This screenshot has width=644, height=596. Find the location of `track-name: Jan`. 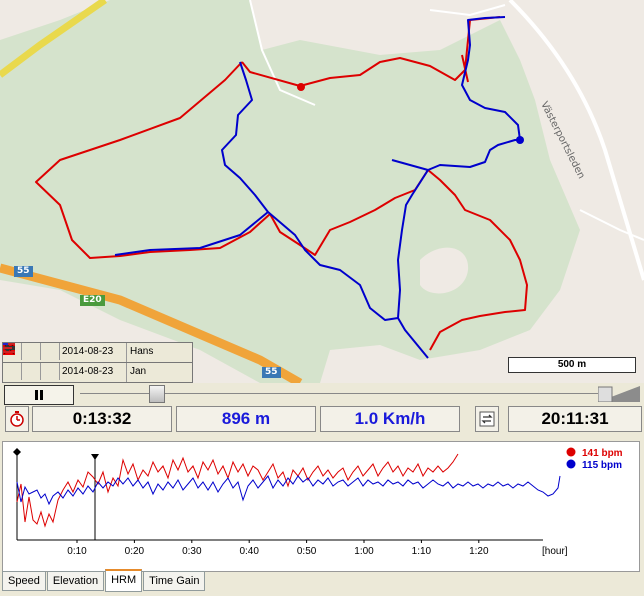

track-name: Jan is located at coordinates (138, 371).